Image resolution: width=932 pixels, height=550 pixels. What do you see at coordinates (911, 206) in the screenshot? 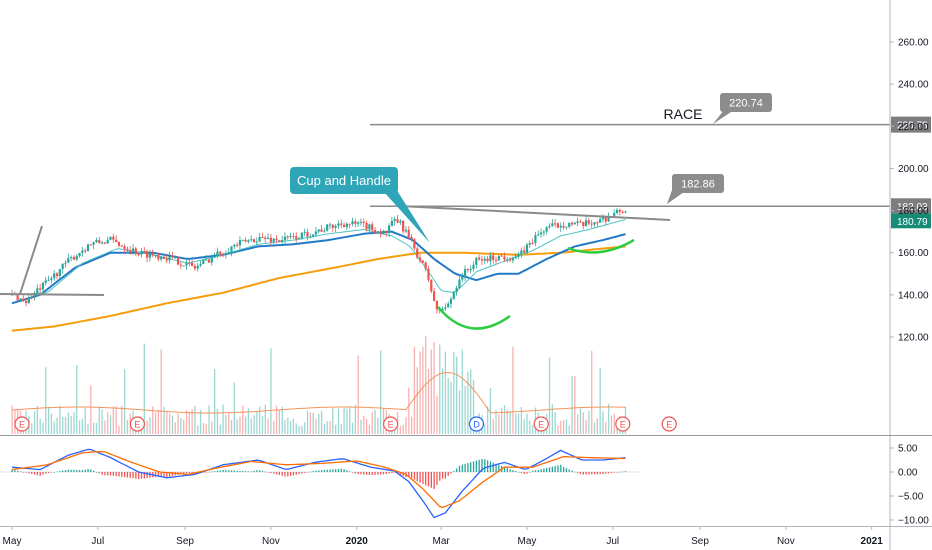
I see `last-price-flag` at bounding box center [911, 206].